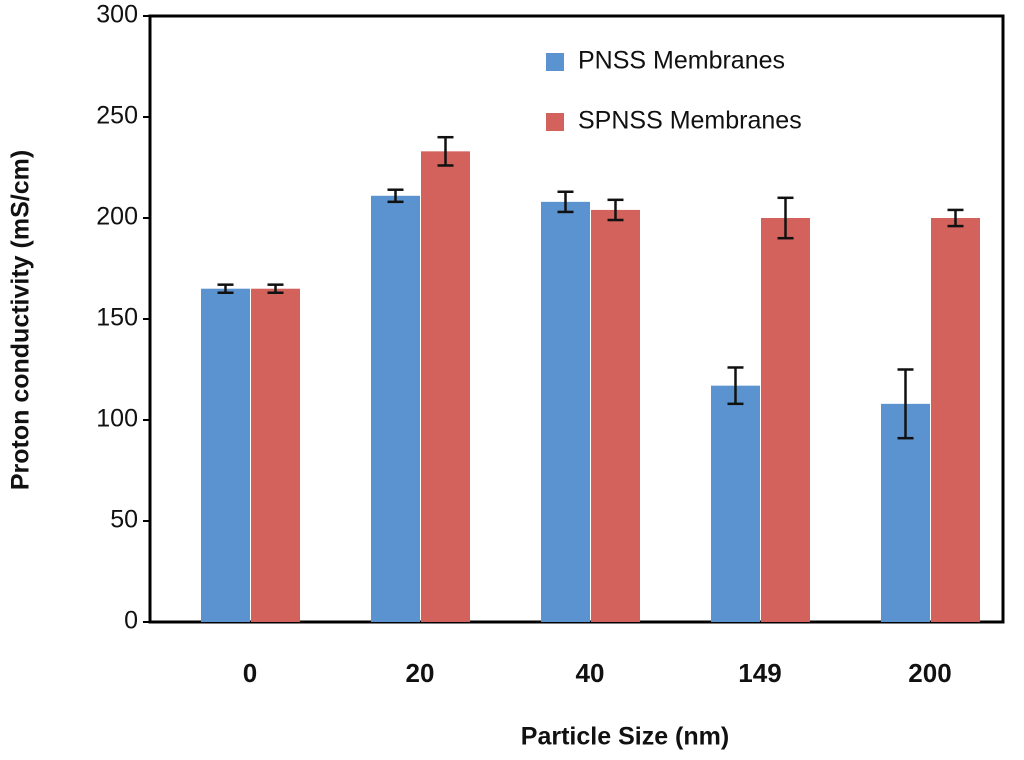  Describe the element at coordinates (117, 318) in the screenshot. I see `y-tick-label: 150` at that location.